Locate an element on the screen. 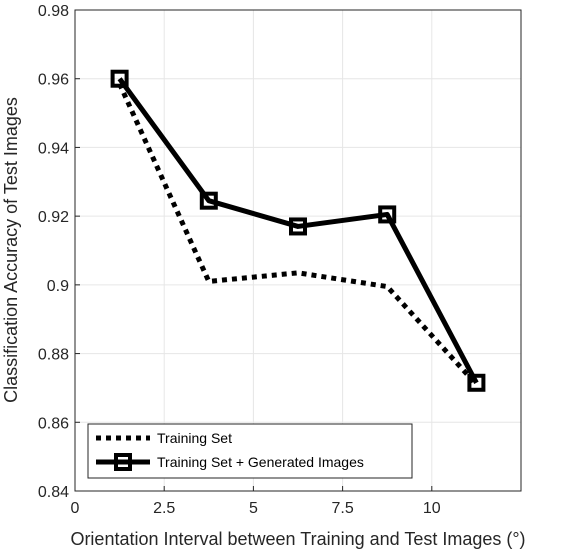  legend-label-training-set: Training Set is located at coordinates (194, 438).